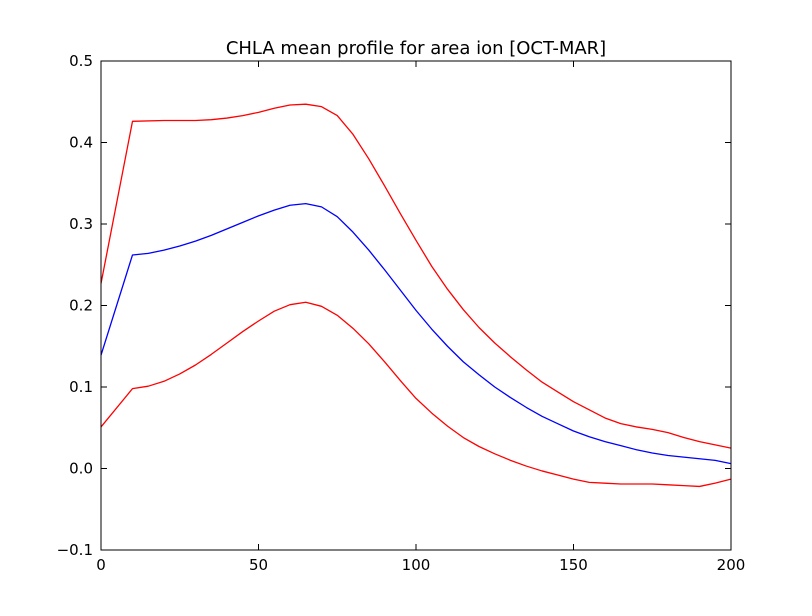 The height and width of the screenshot is (616, 812). I want to click on y-tick-label: 0.3, so click(81, 224).